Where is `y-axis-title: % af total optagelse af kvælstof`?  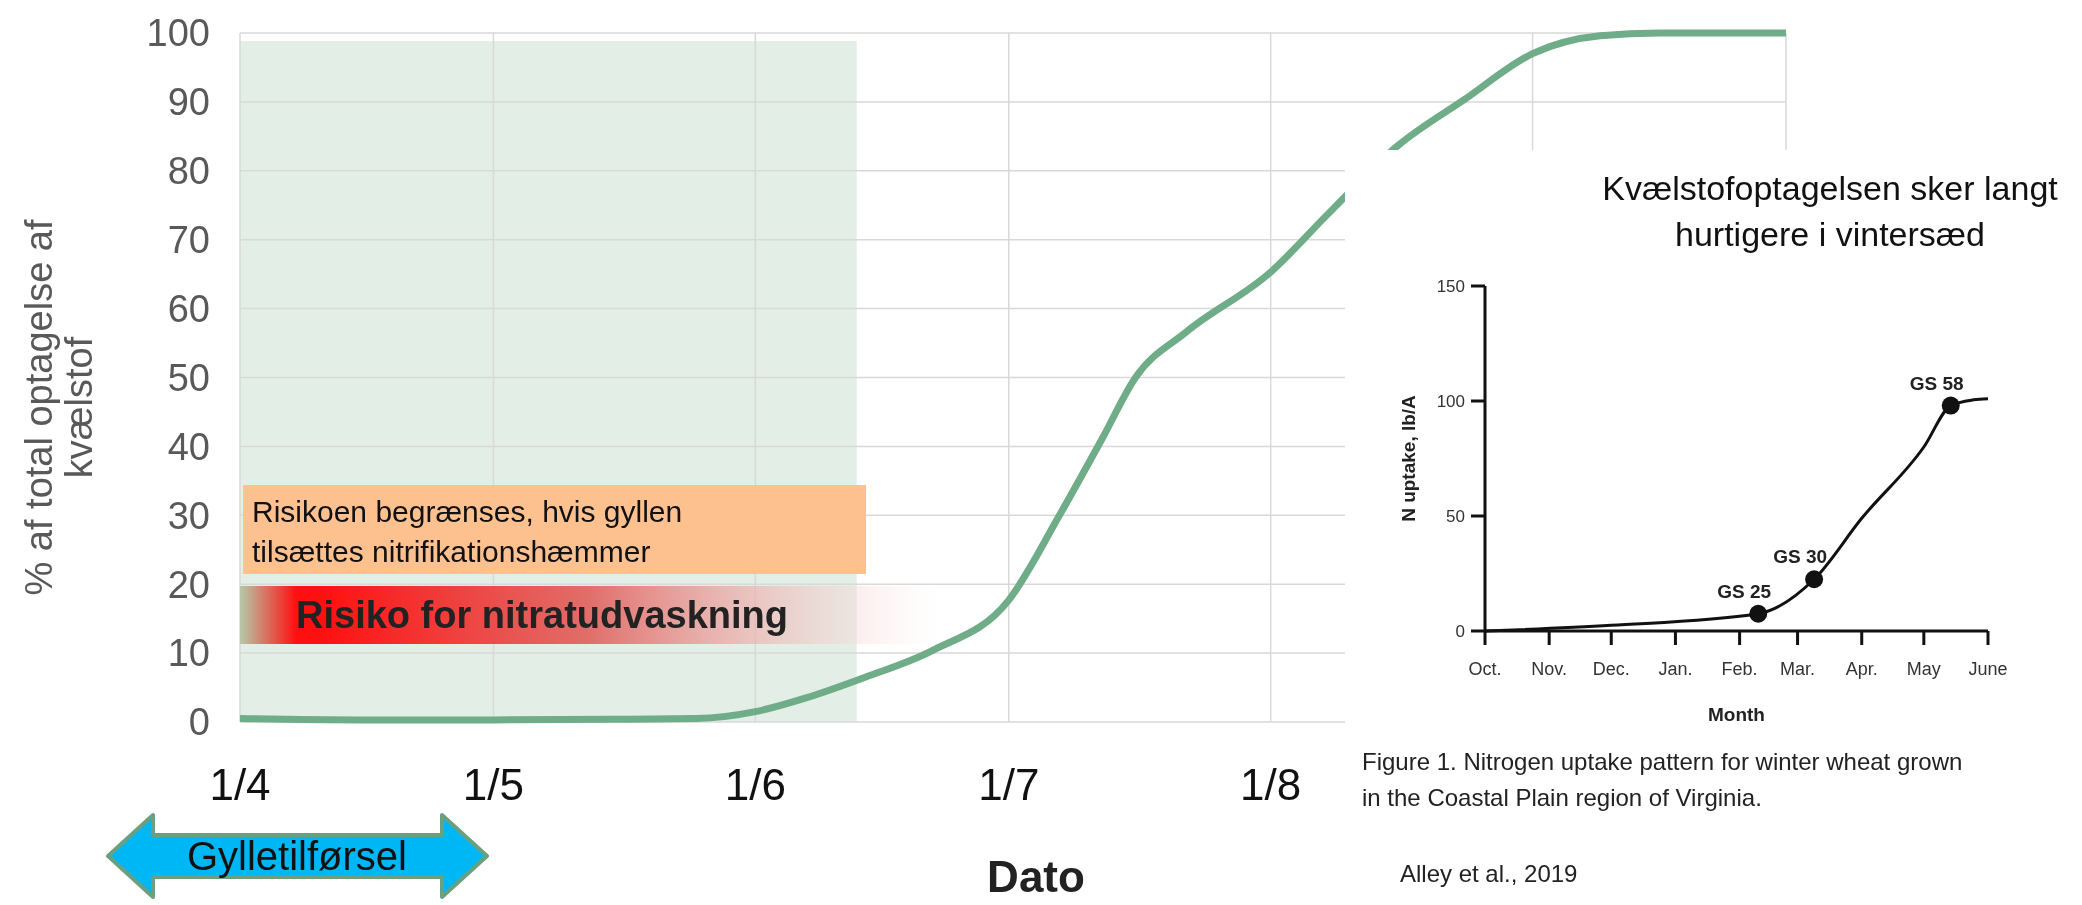 y-axis-title: % af total optagelse af kvælstof is located at coordinates (59, 407).